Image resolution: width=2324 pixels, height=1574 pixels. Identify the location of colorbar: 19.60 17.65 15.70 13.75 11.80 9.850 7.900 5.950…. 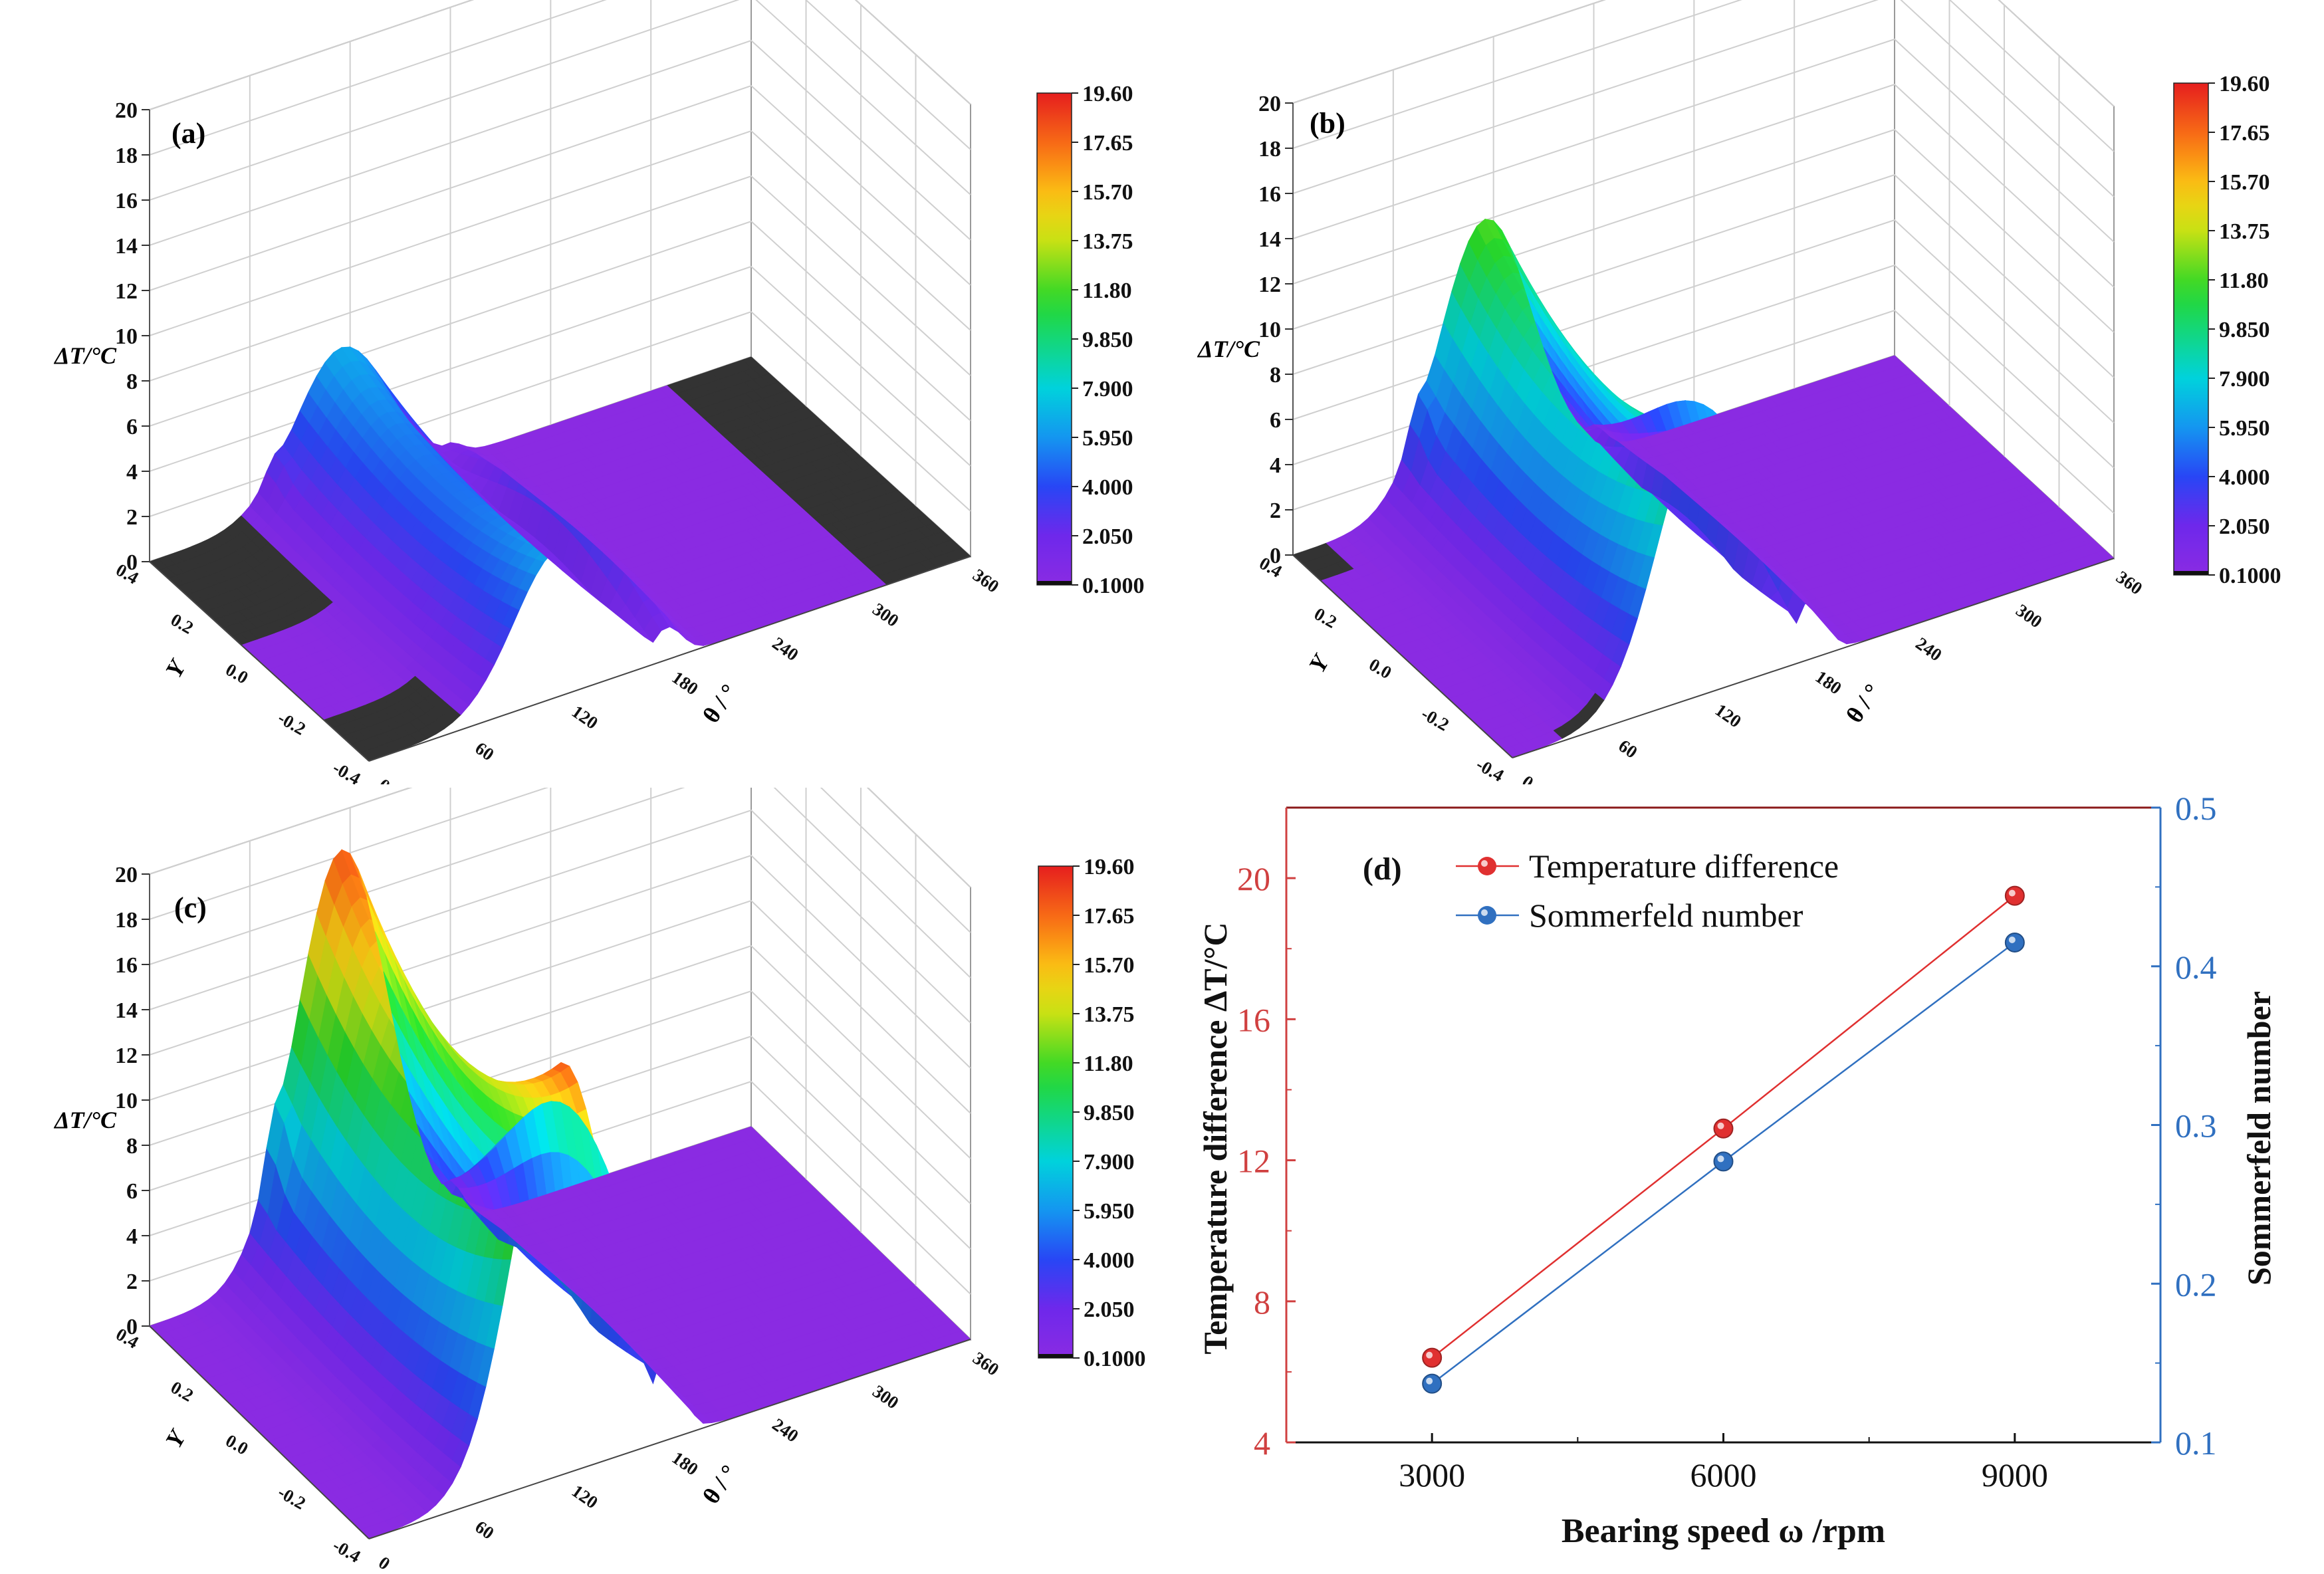
(1090, 340).